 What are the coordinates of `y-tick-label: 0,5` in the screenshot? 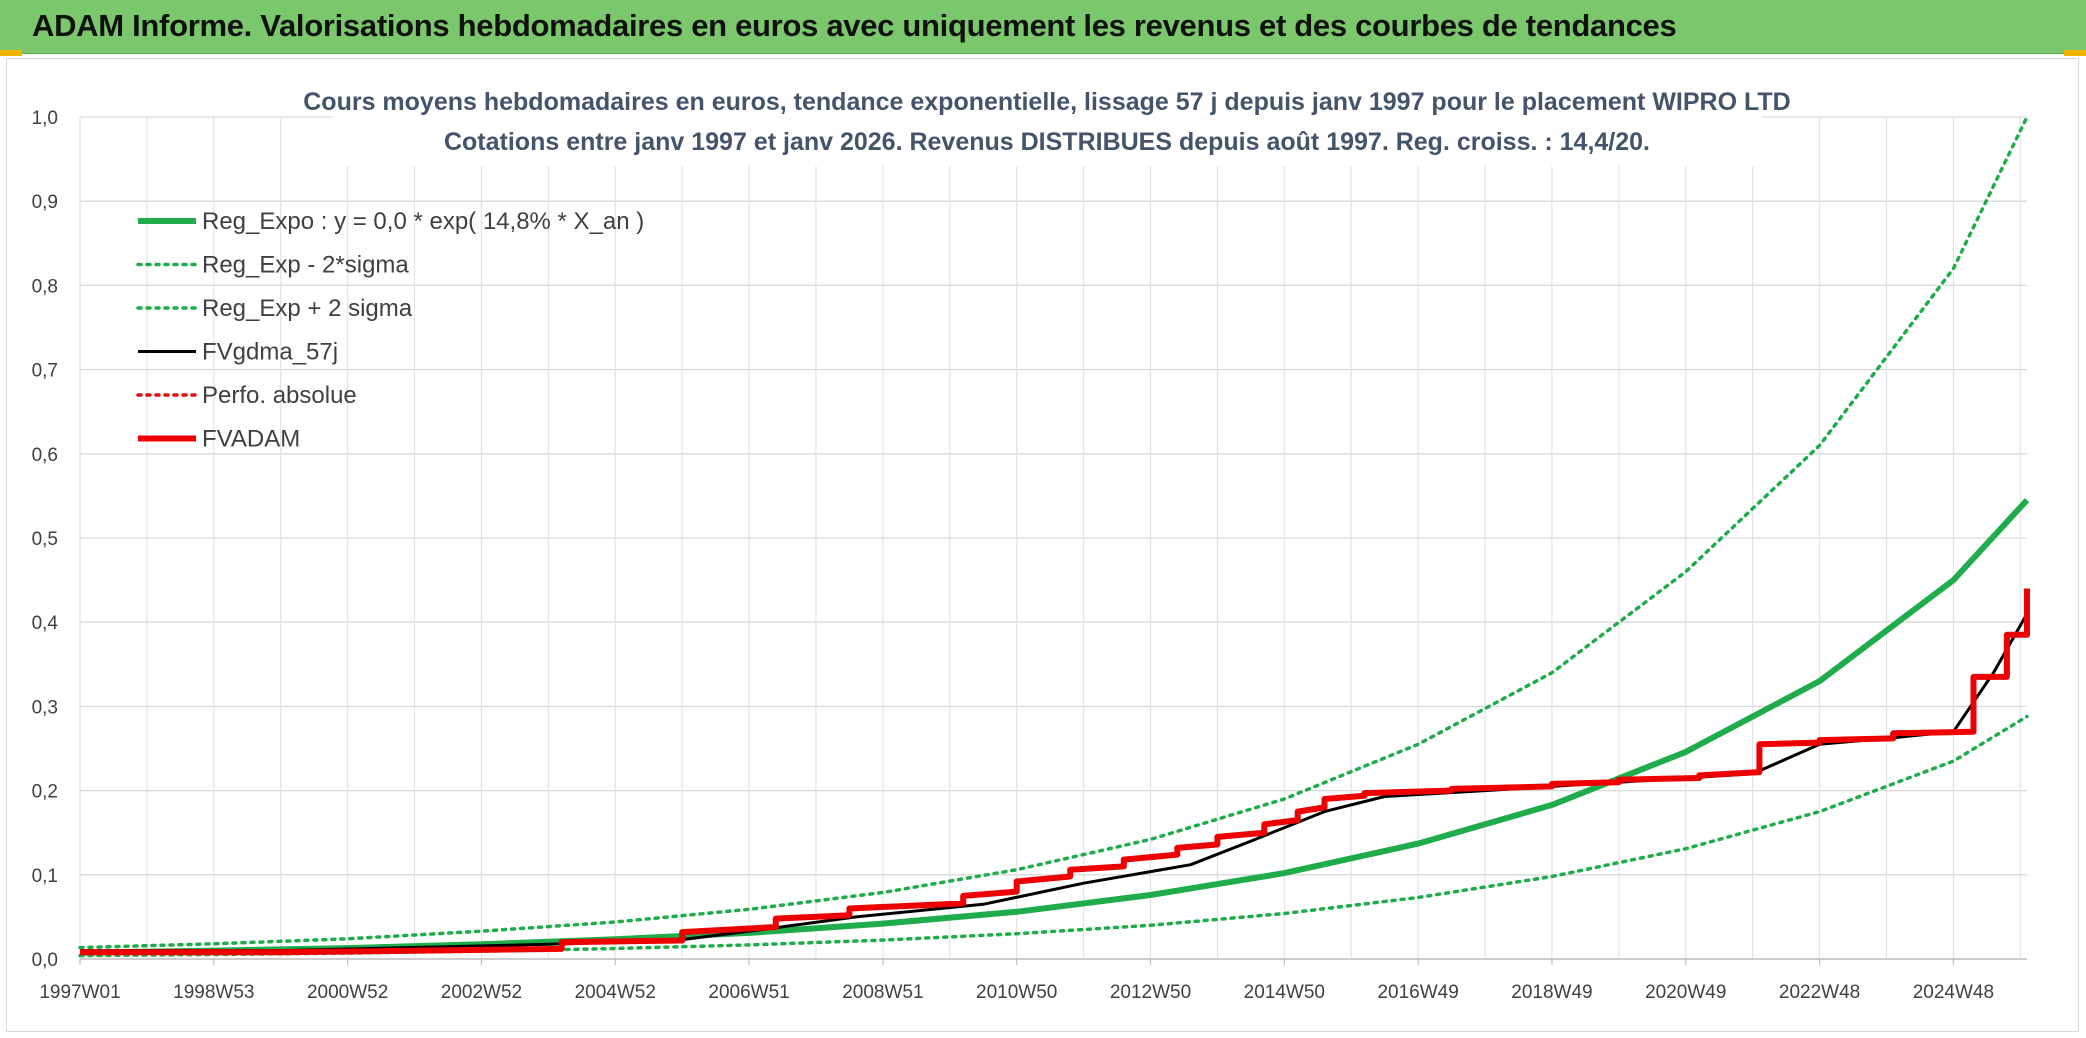 It's located at (45, 539).